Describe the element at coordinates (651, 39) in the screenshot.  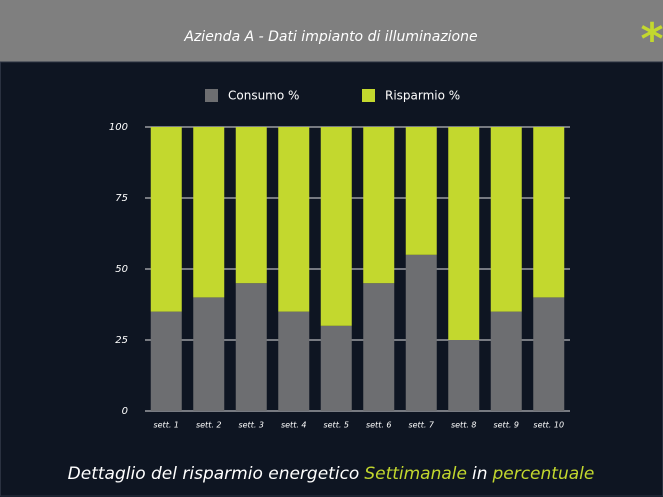
I see `badge: *` at that location.